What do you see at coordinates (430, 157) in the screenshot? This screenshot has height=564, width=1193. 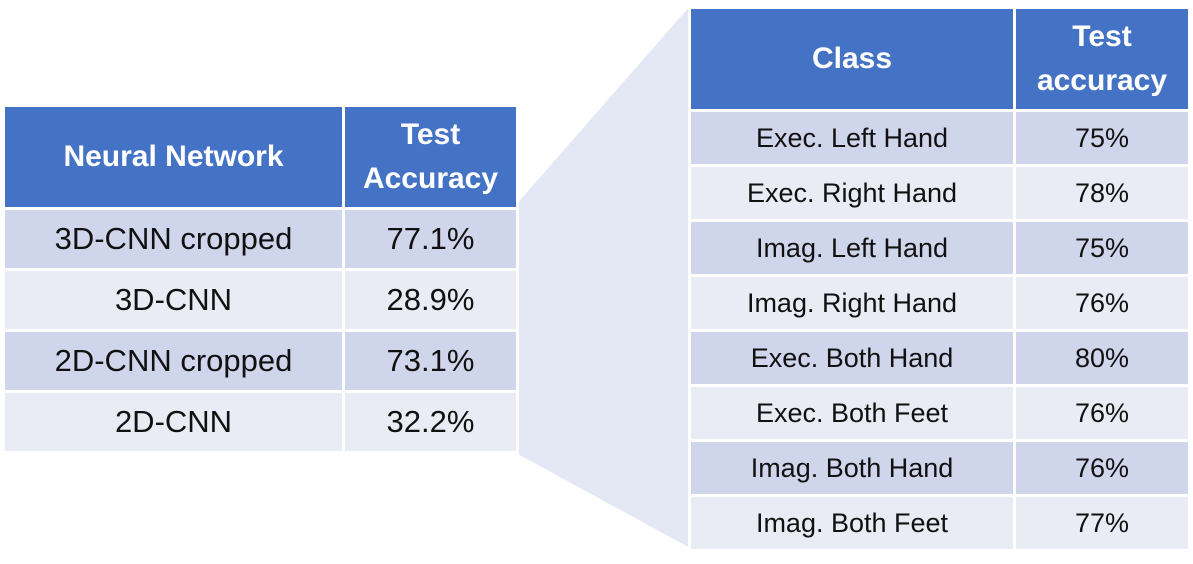 I see `header-test-accuracy: Test Accuracy` at bounding box center [430, 157].